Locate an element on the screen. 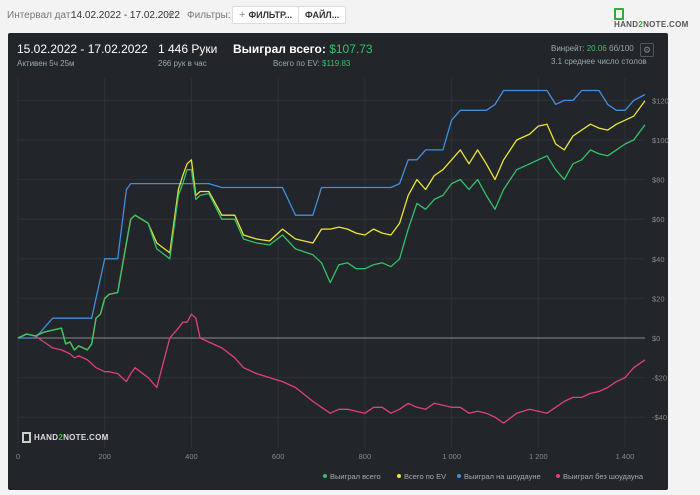  won-total-label: Выиграл всего: is located at coordinates (279, 49).